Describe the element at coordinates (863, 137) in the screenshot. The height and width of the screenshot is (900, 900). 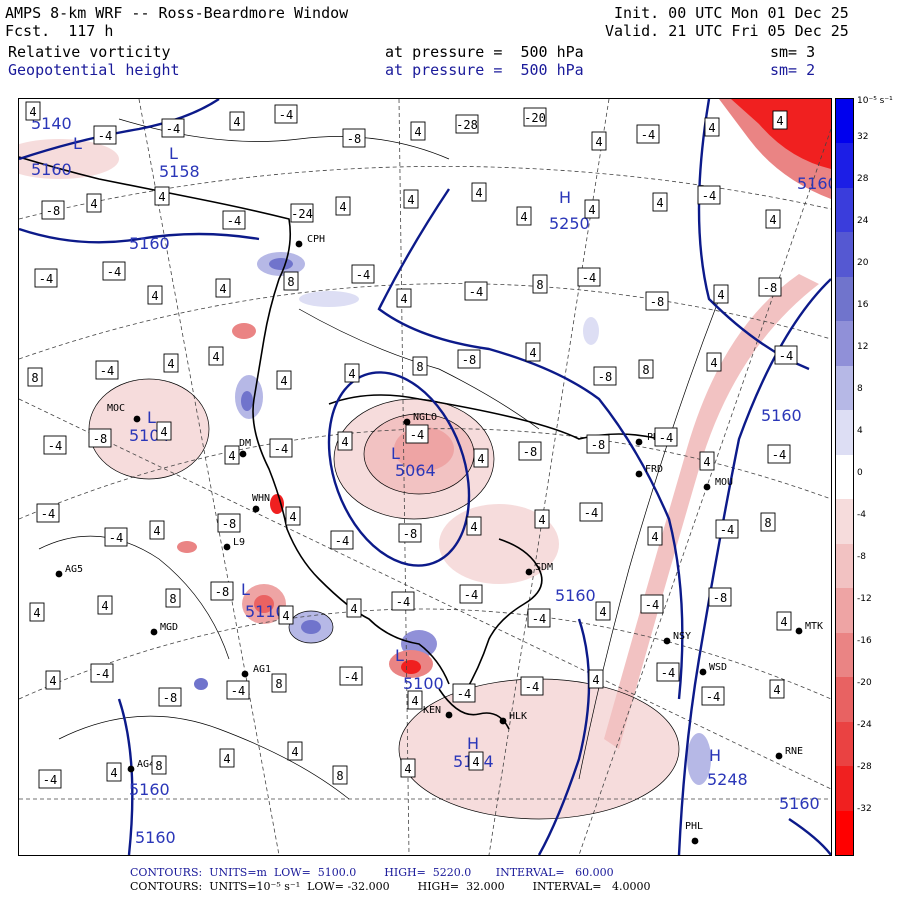
I see `colorbar-tick-label: 32` at that location.